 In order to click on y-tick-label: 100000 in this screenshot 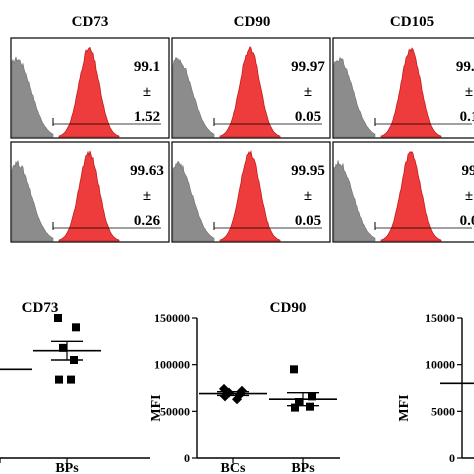, I will do `click(172, 365)`.